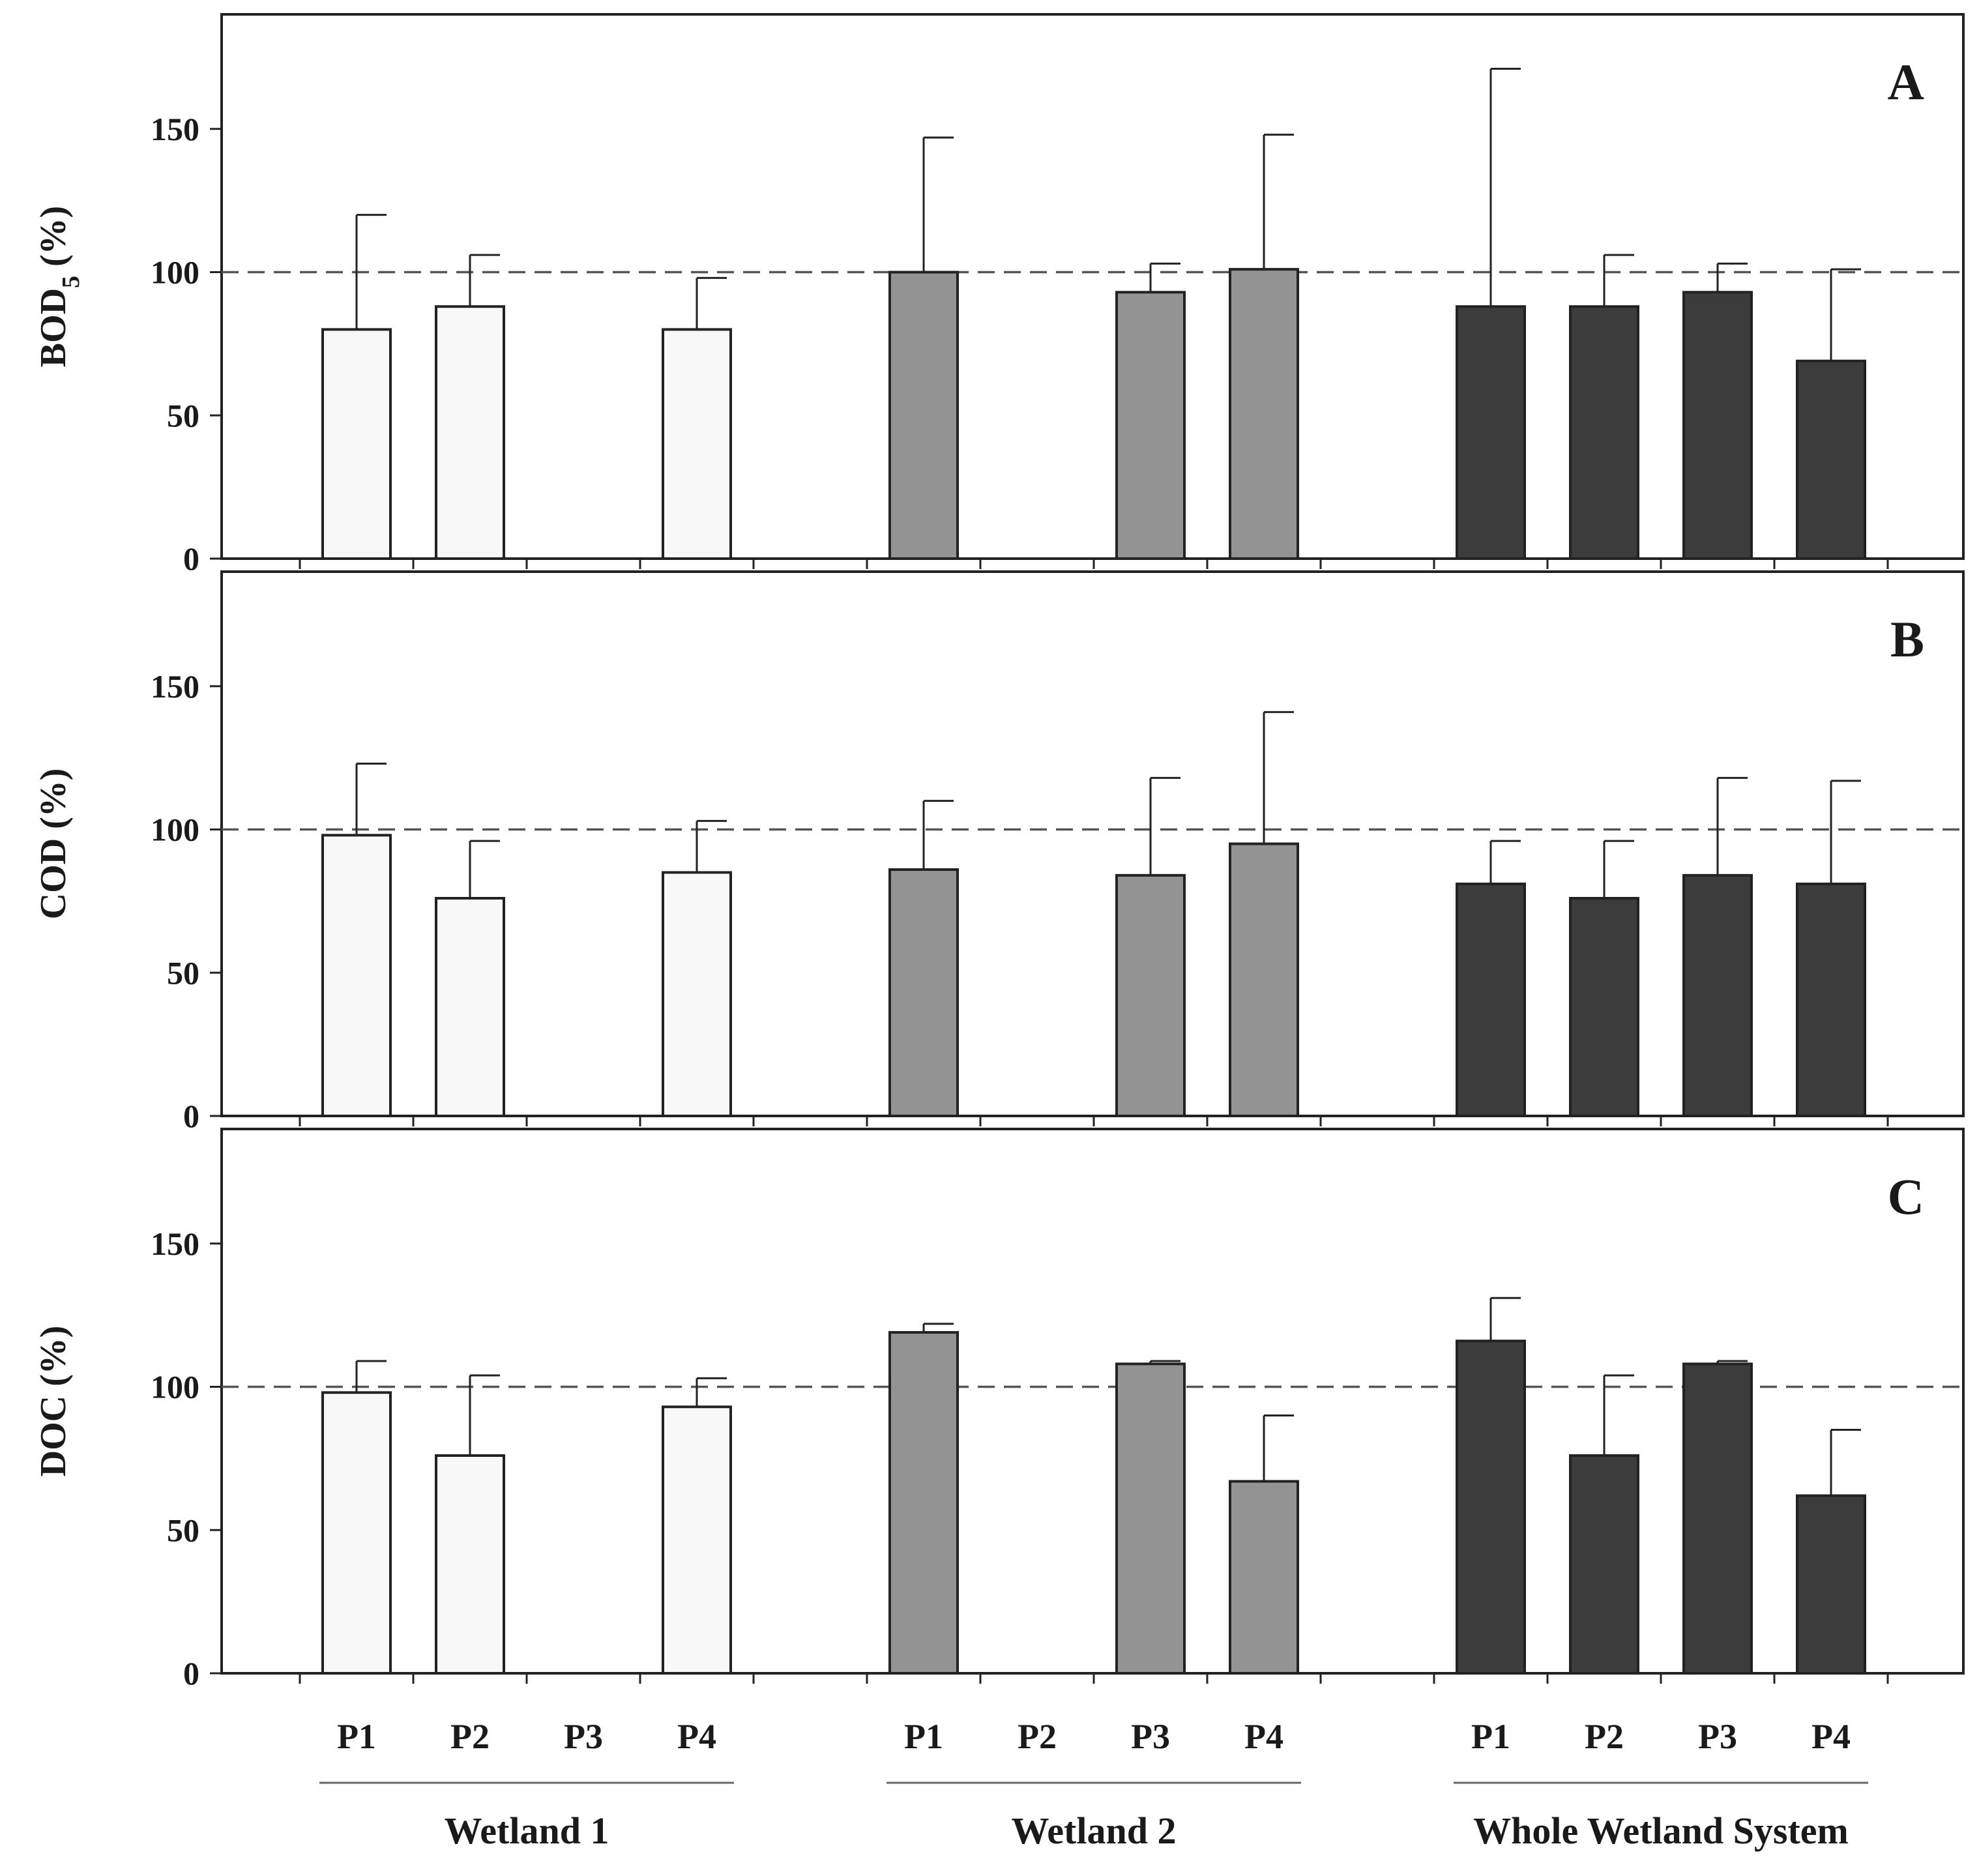  What do you see at coordinates (1907, 639) in the screenshot?
I see `panel-letter: B` at bounding box center [1907, 639].